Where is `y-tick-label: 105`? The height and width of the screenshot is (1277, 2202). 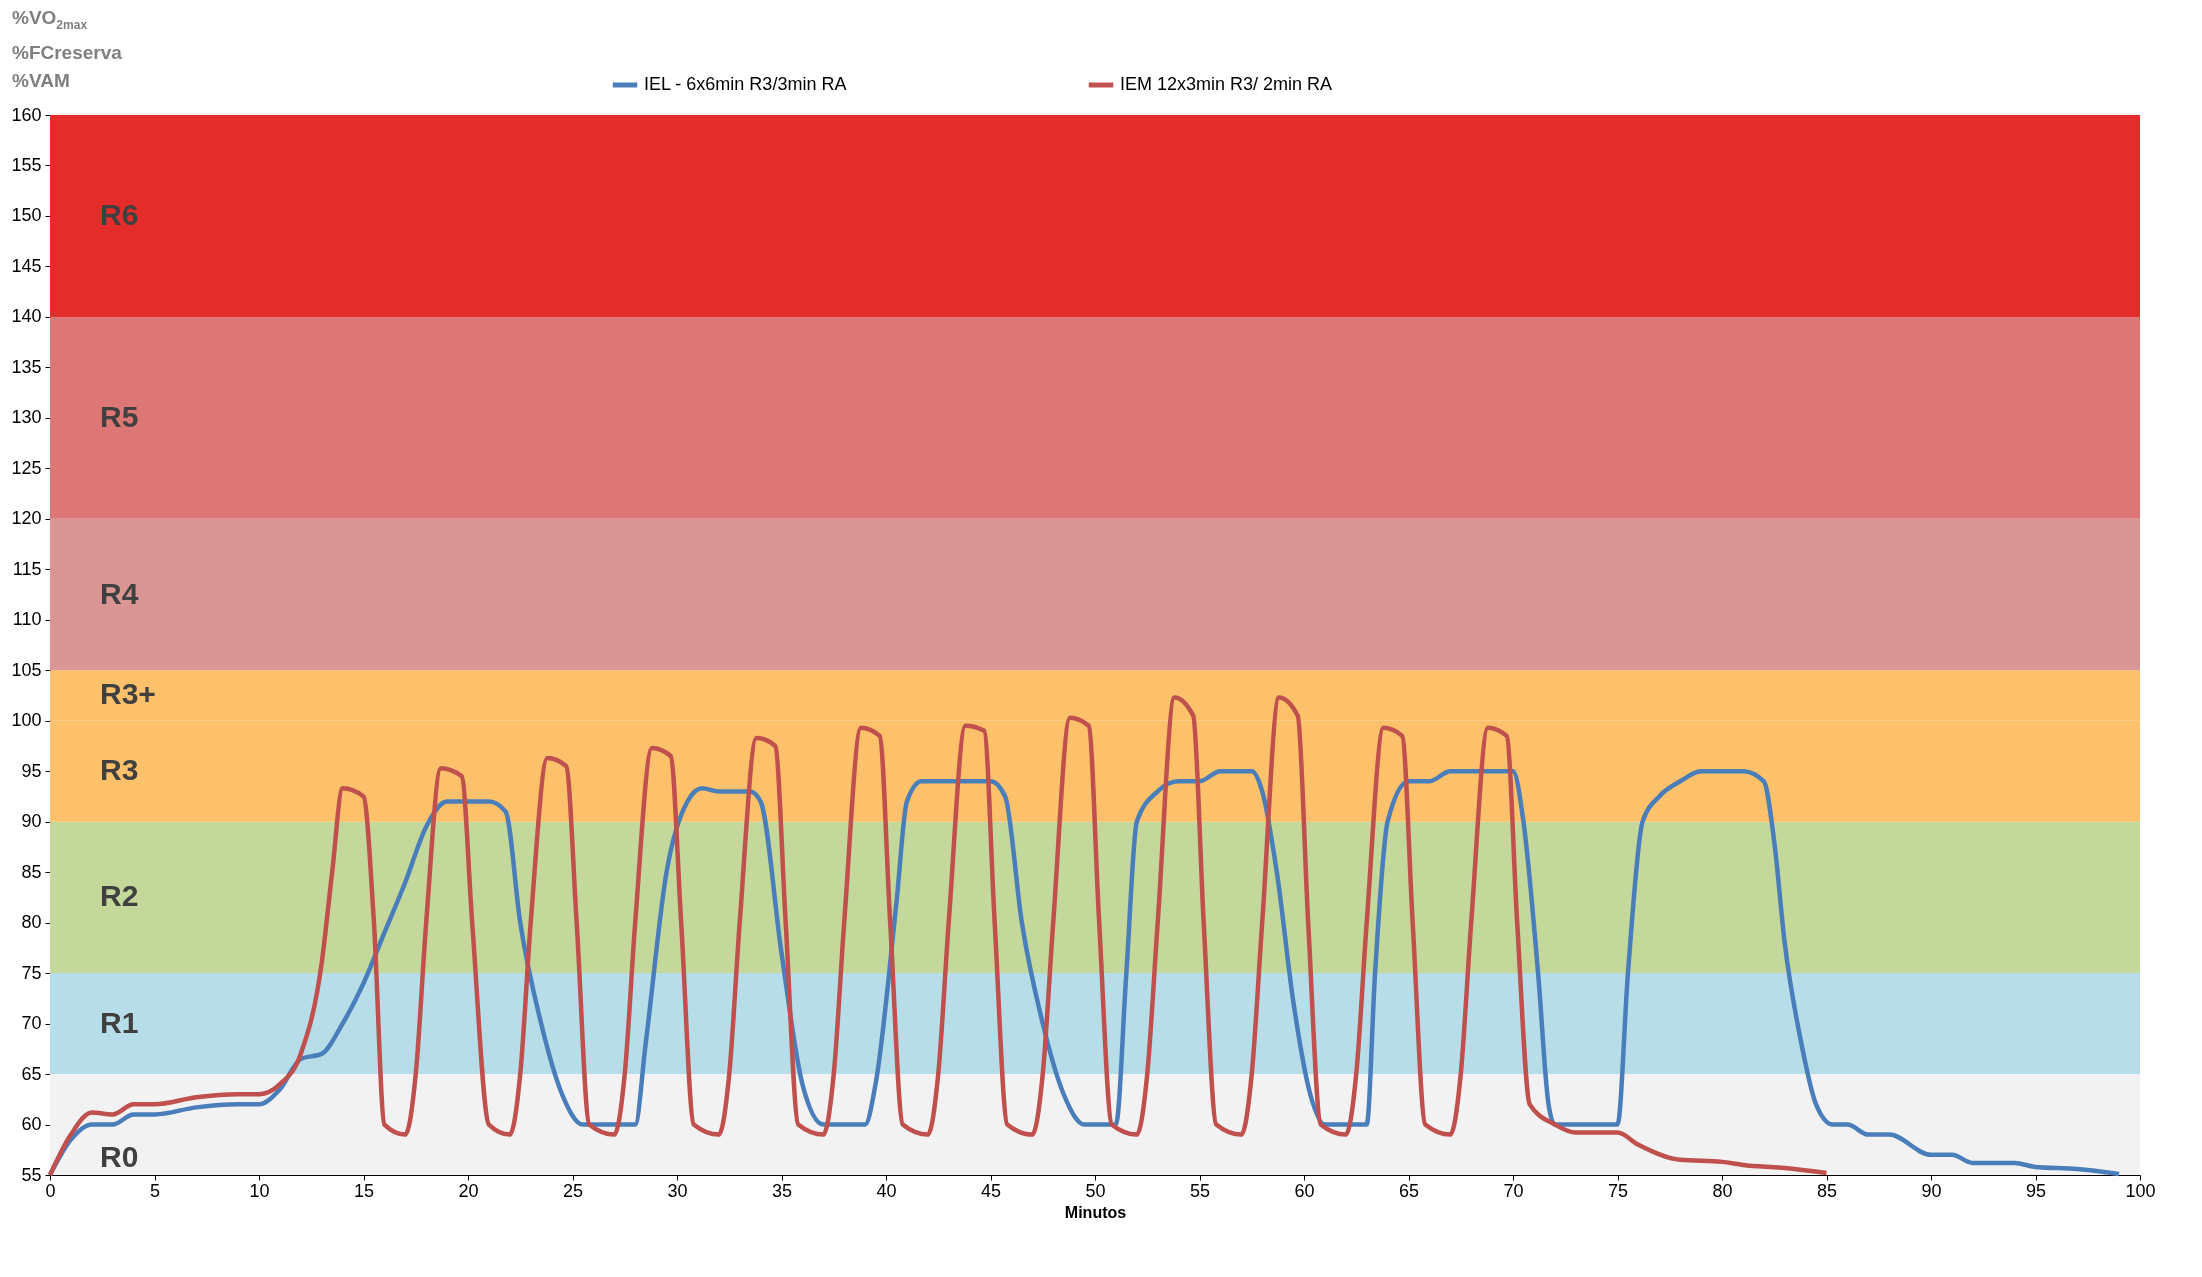 y-tick-label: 105 is located at coordinates (26, 669).